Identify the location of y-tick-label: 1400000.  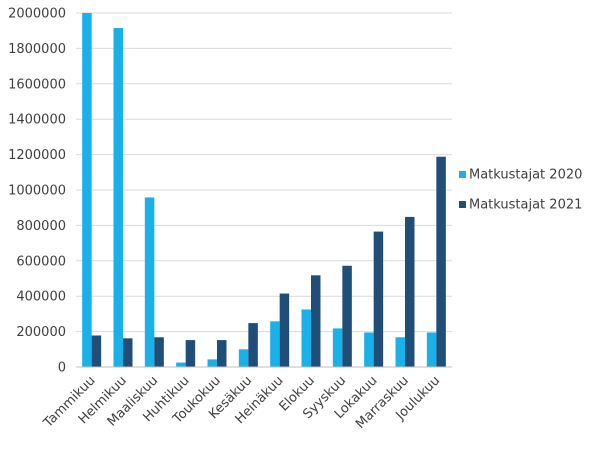
(37, 120).